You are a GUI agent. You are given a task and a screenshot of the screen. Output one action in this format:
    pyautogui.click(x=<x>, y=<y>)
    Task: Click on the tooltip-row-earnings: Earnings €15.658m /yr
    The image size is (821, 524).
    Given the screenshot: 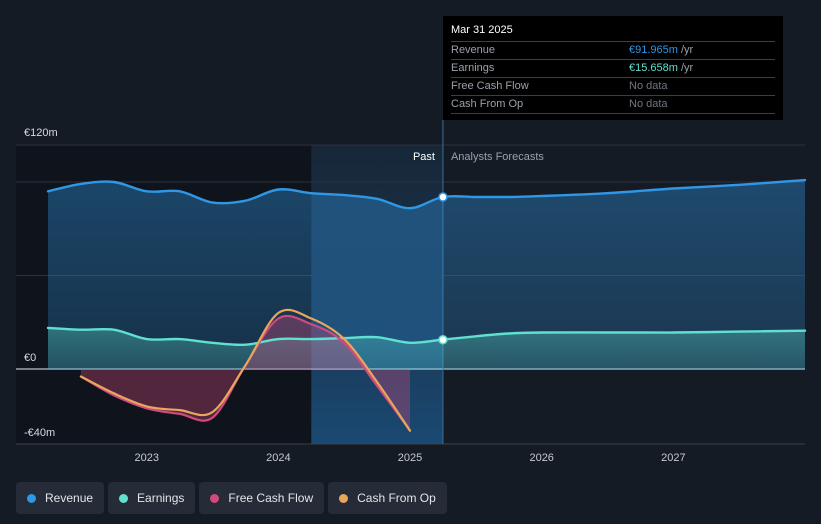 What is the action you would take?
    pyautogui.click(x=613, y=69)
    